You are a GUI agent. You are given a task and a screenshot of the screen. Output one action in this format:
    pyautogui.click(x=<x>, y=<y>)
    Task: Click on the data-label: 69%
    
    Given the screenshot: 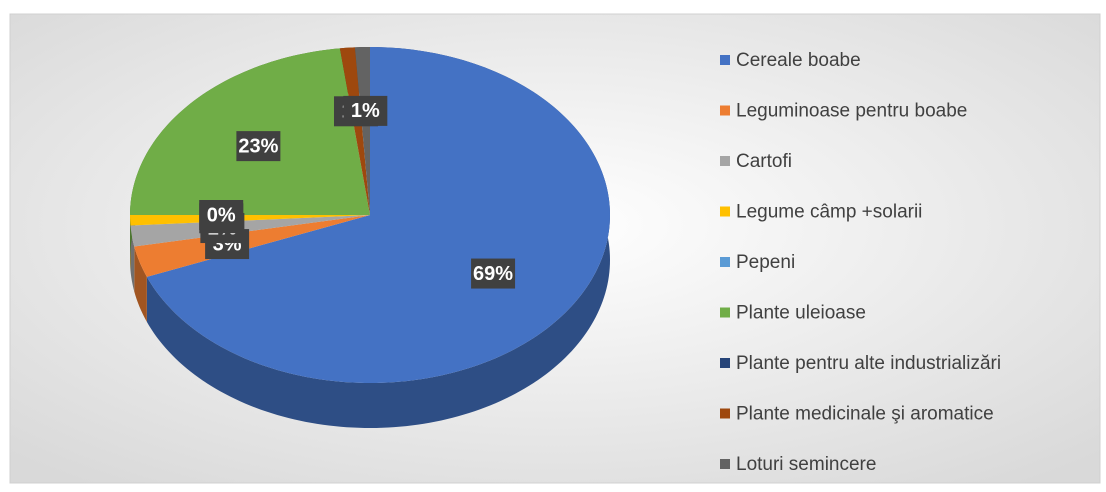 What is the action you would take?
    pyautogui.click(x=493, y=274)
    